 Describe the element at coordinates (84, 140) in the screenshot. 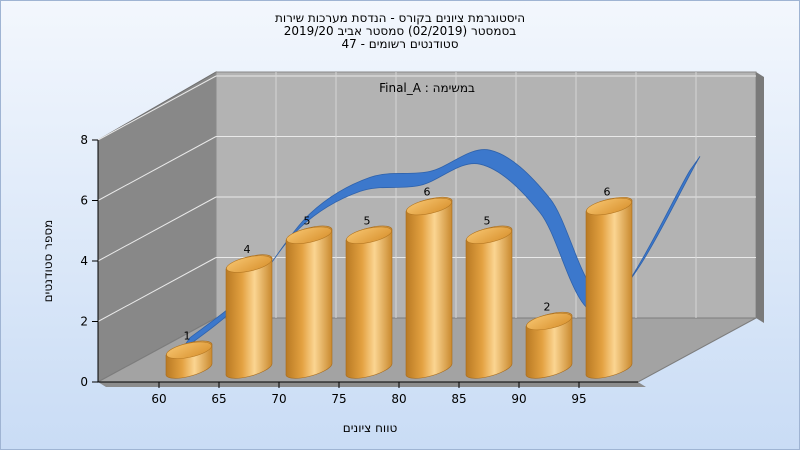

I see `y-tick-label: 8` at that location.